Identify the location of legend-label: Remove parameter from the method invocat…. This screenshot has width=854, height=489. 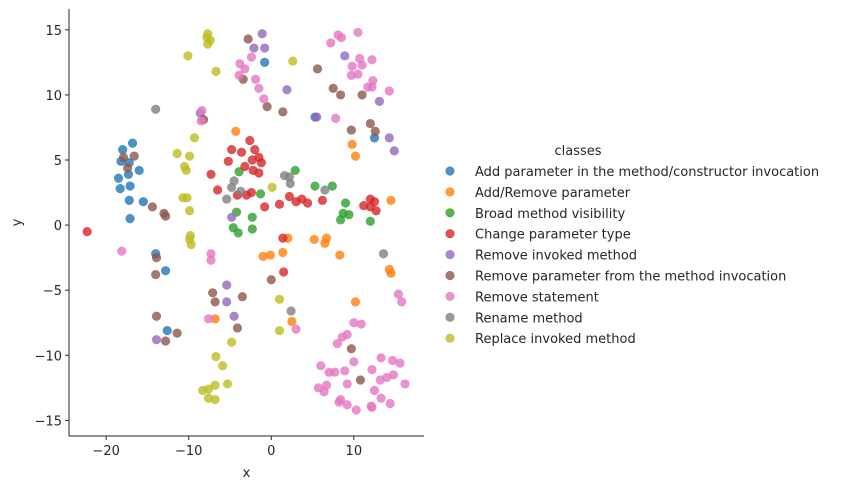
(630, 277).